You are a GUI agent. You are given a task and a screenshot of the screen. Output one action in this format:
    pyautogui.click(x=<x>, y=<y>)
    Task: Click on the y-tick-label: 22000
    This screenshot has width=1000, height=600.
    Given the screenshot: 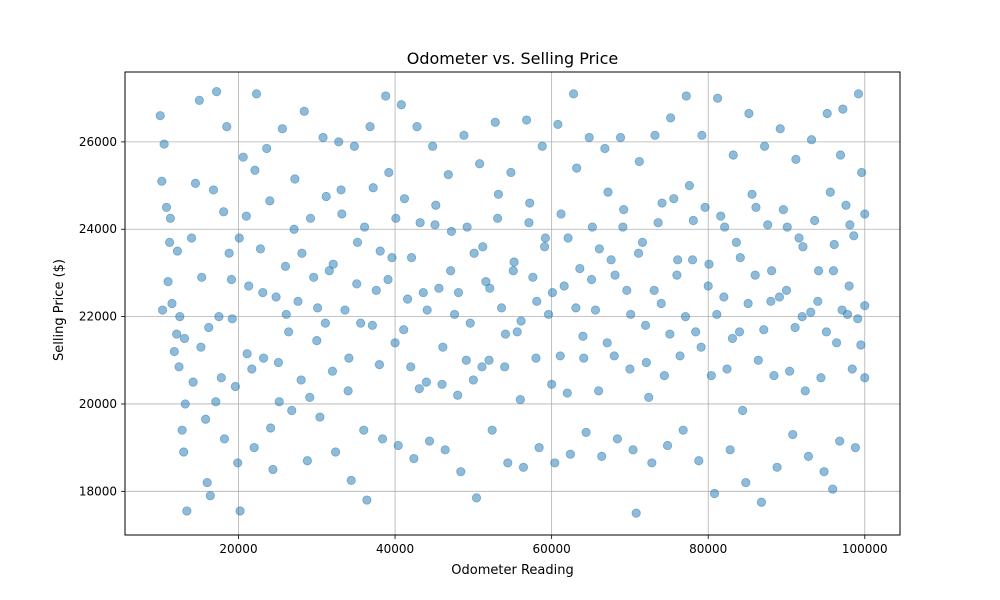 What is the action you would take?
    pyautogui.click(x=98, y=317)
    